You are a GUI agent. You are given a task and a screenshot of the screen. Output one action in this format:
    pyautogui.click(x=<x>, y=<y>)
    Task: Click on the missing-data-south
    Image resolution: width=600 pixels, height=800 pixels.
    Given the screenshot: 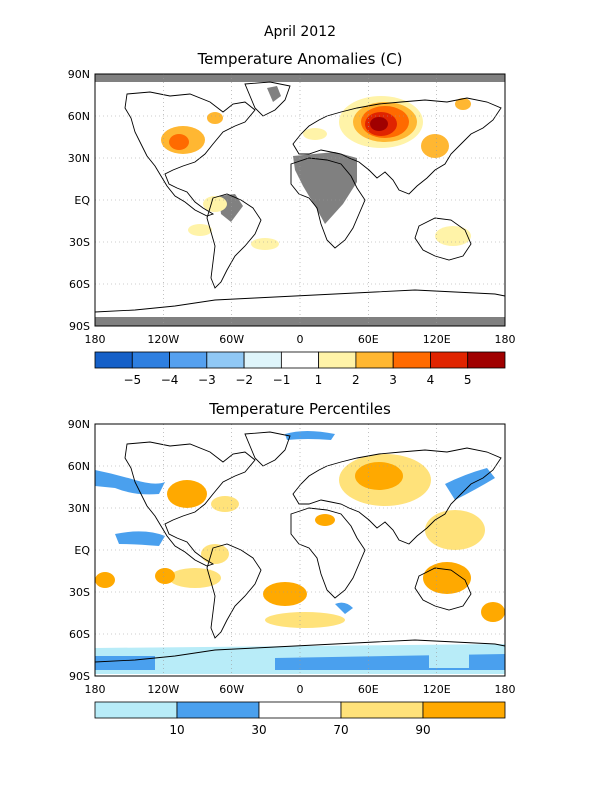 What is the action you would take?
    pyautogui.click(x=300, y=321)
    